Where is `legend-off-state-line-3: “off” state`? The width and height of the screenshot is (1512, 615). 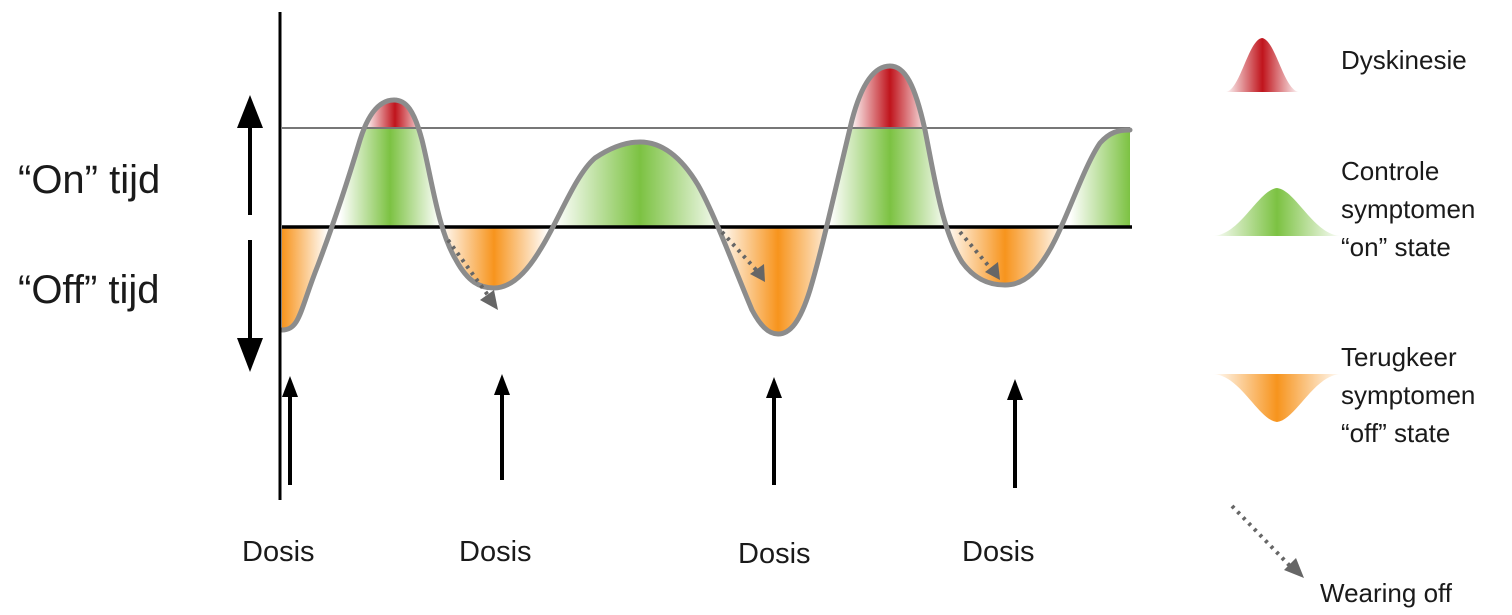 legend-off-state-line-3: “off” state is located at coordinates (1396, 433).